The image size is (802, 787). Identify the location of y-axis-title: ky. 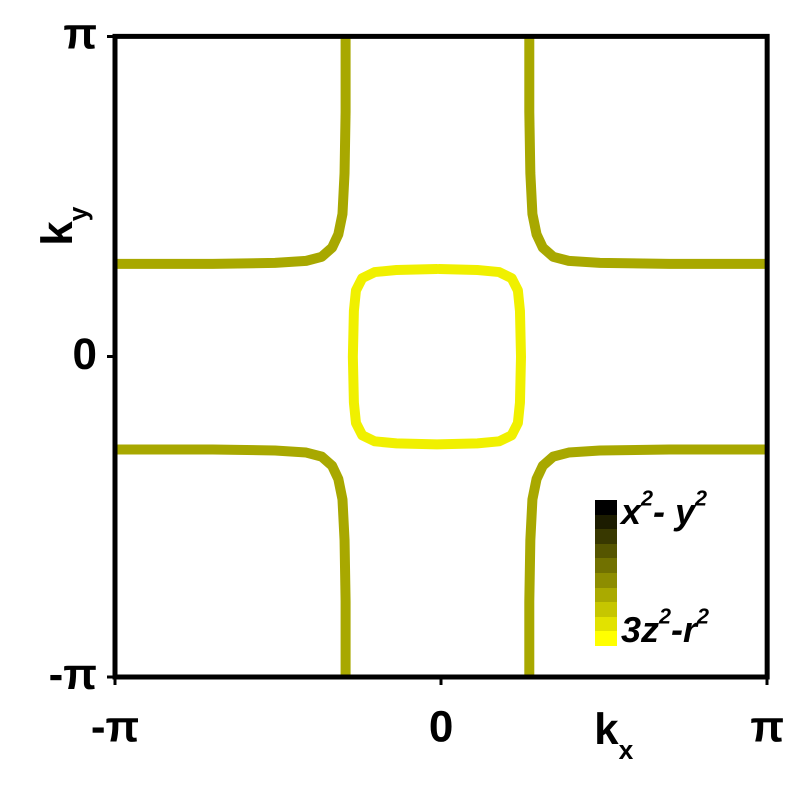
(63, 226).